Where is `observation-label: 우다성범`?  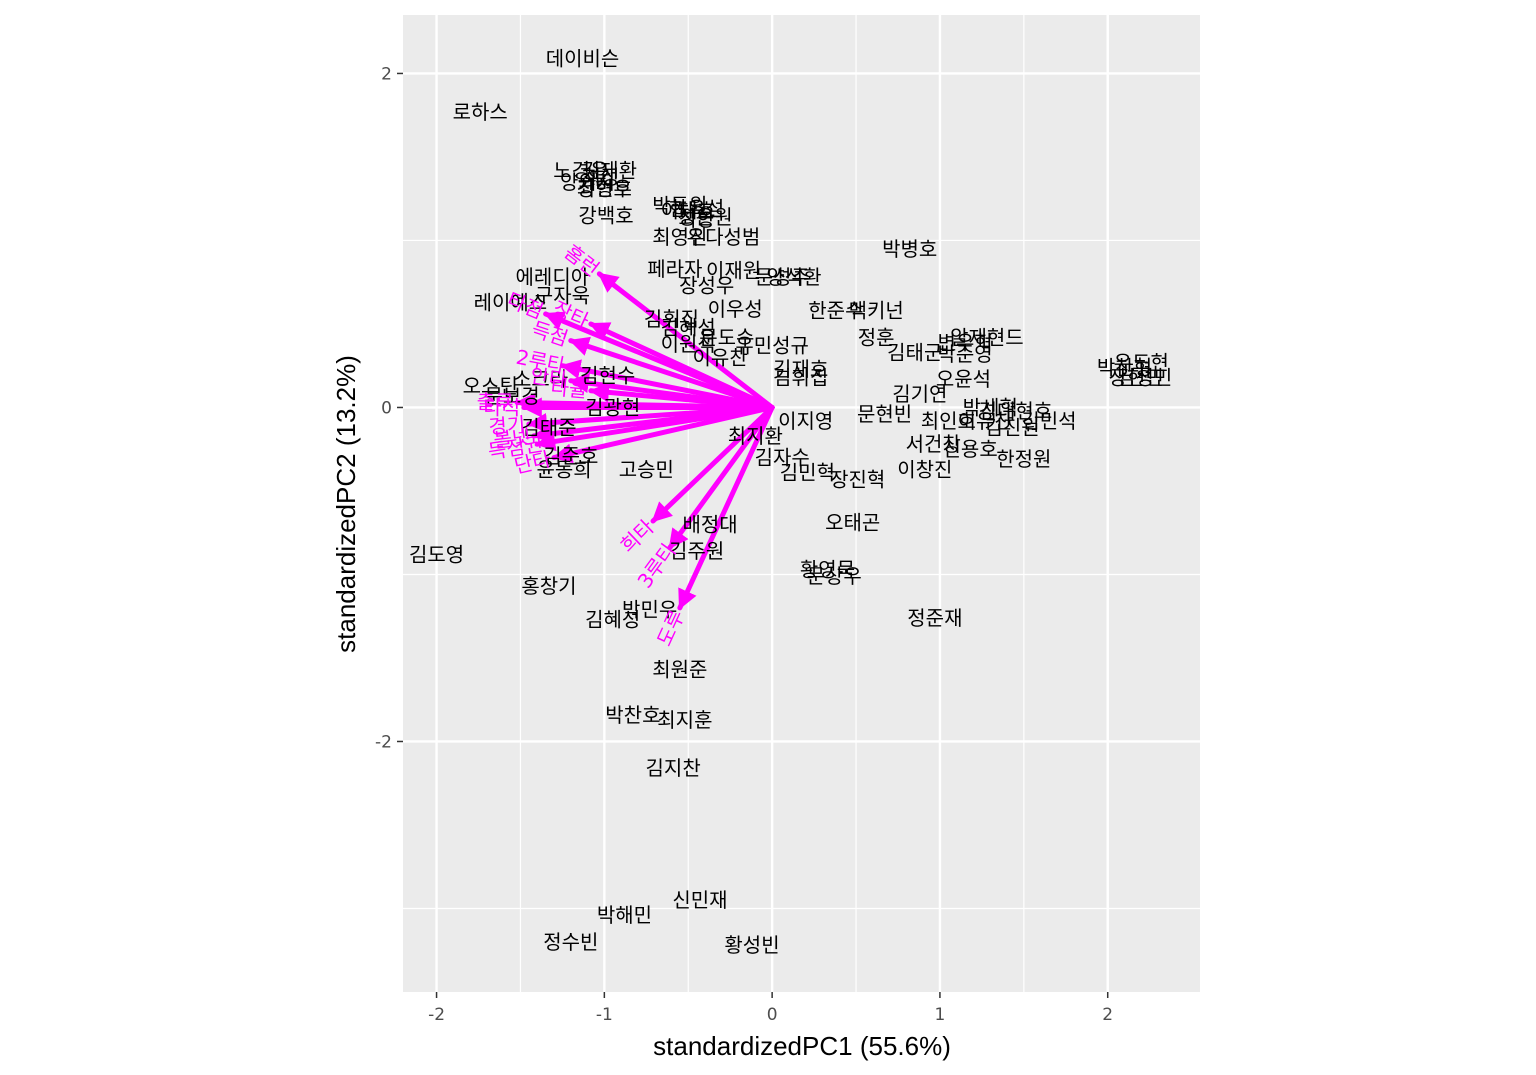 observation-label: 우다성범 is located at coordinates (724, 237).